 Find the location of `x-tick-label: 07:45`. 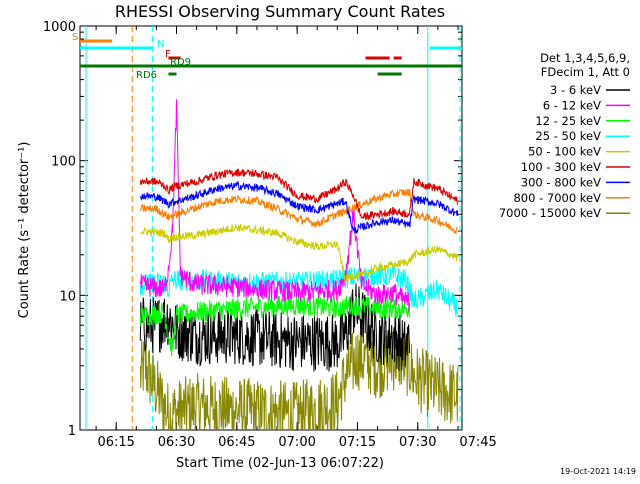

x-tick-label: 07:45 is located at coordinates (477, 442).